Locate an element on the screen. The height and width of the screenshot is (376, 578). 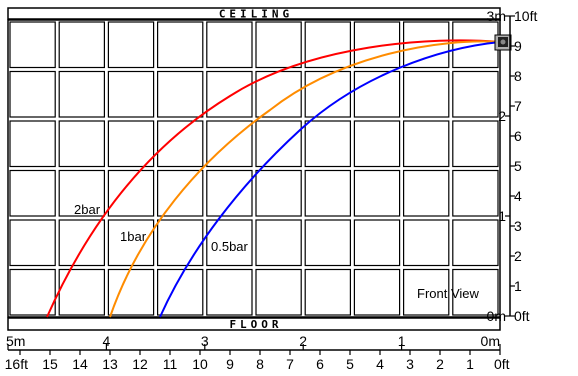
right-axis-ft-tick: 2 is located at coordinates (518, 256).